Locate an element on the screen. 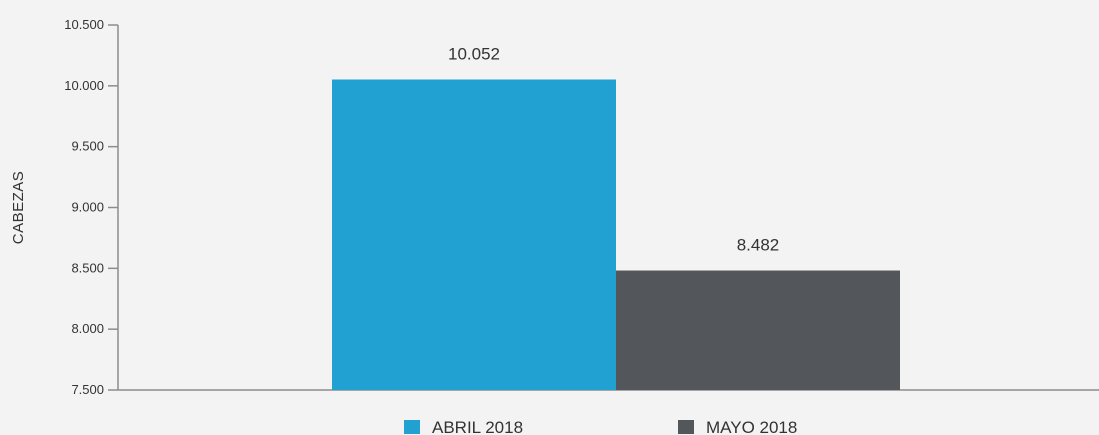 The height and width of the screenshot is (435, 1099). y-tick-label: 9.500 is located at coordinates (87, 146).